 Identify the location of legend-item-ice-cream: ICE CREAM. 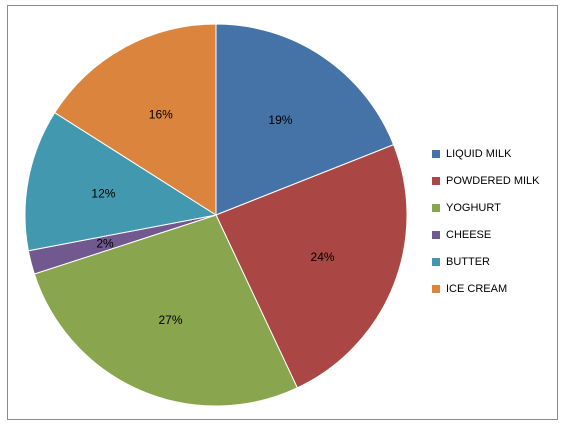
(486, 288).